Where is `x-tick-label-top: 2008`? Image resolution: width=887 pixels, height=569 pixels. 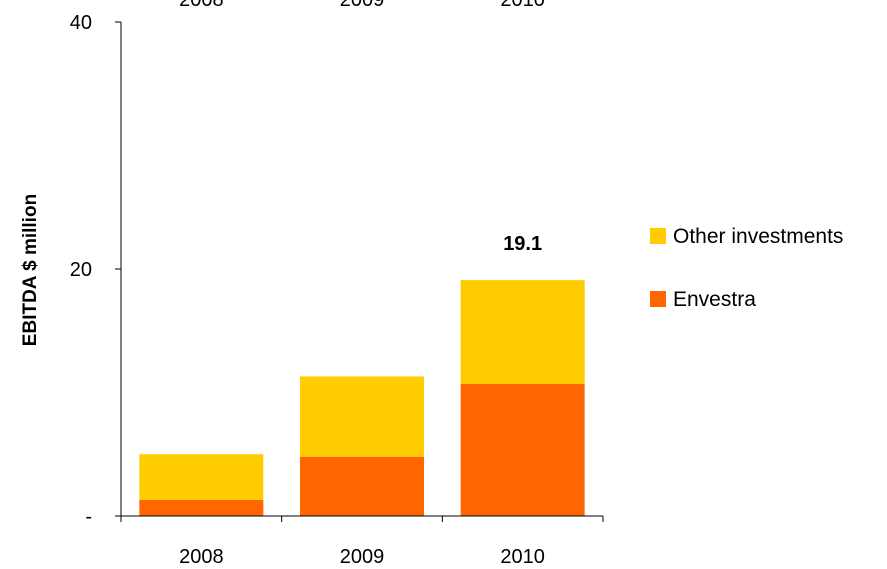 x-tick-label-top: 2008 is located at coordinates (201, 5).